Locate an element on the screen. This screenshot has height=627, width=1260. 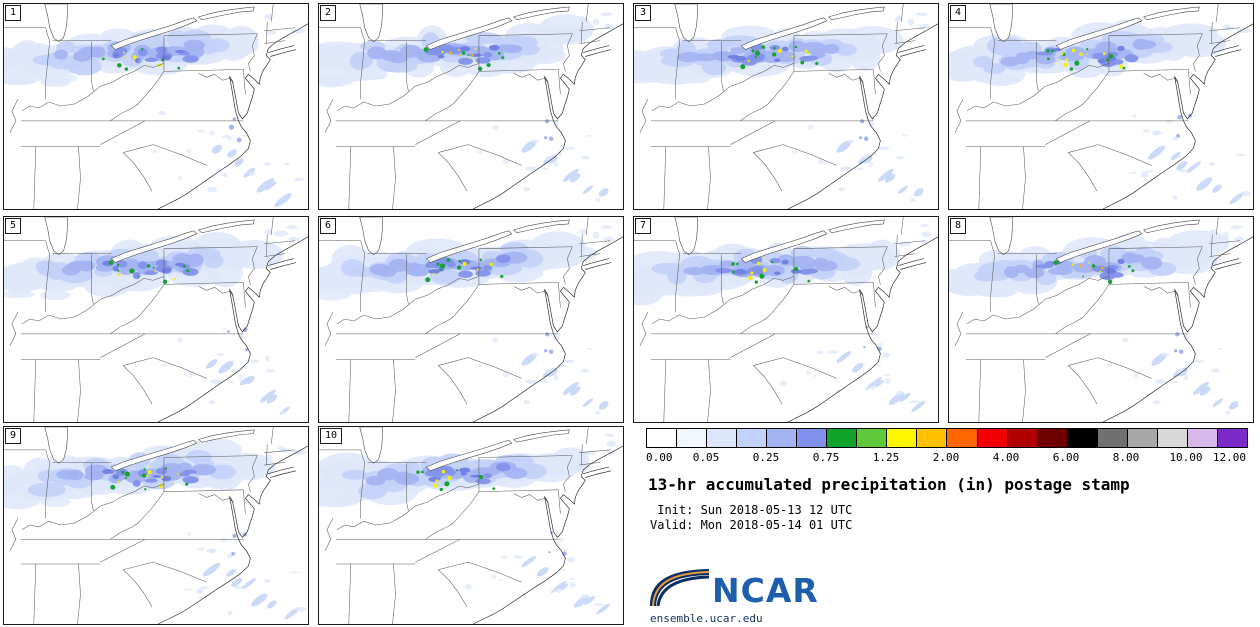
init-time-label: Init: Sun 2018-05-13 12 UTC is located at coordinates (751, 510).